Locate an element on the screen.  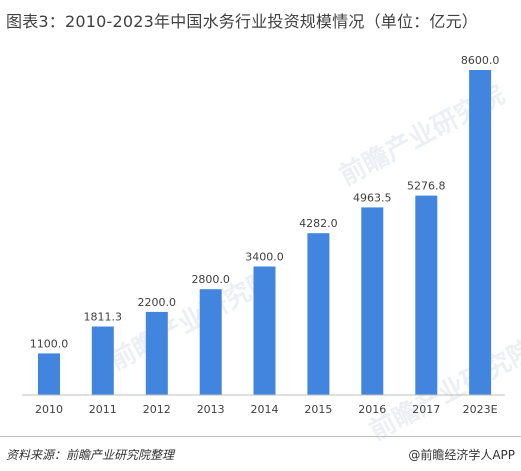
brand-credit: @前瞻经济学人APP is located at coordinates (461, 455).